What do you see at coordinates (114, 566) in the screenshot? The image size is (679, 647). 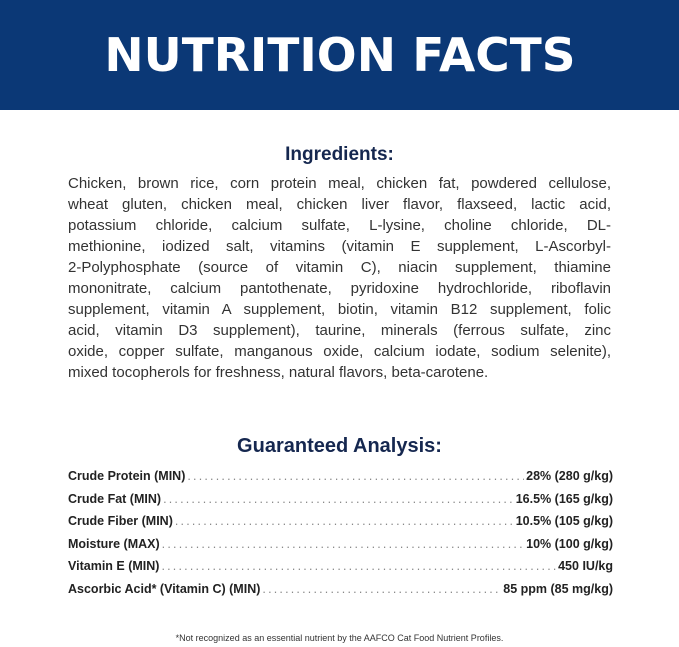 I see `analysis-label: Vitamin E (MIN)` at bounding box center [114, 566].